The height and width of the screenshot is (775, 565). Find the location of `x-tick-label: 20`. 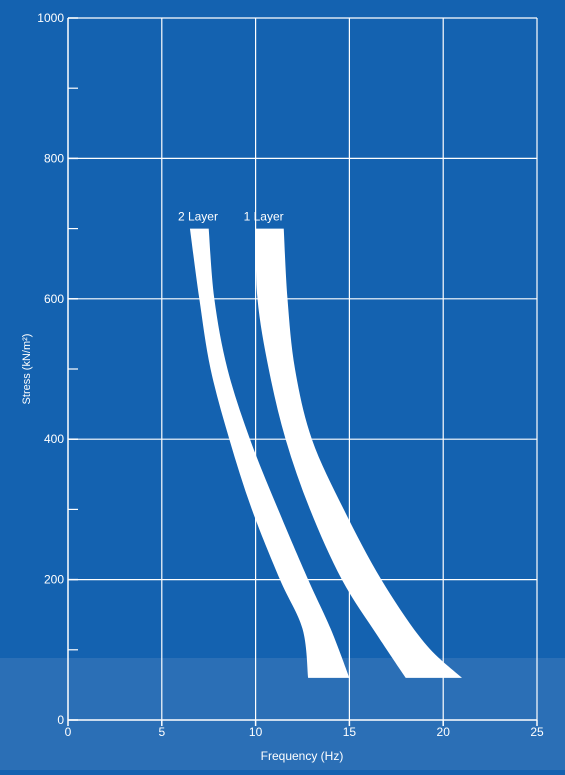

x-tick-label: 20 is located at coordinates (444, 732).